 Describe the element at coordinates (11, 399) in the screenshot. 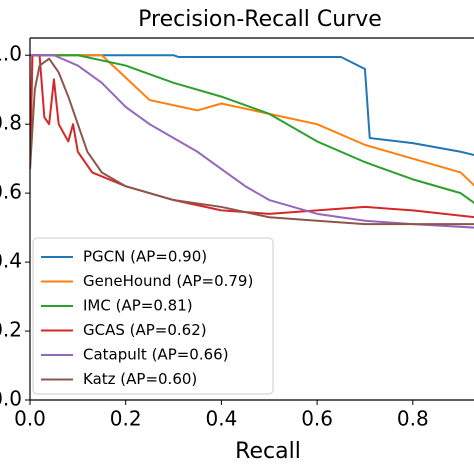

I see `y-tick-label: 0.0` at that location.